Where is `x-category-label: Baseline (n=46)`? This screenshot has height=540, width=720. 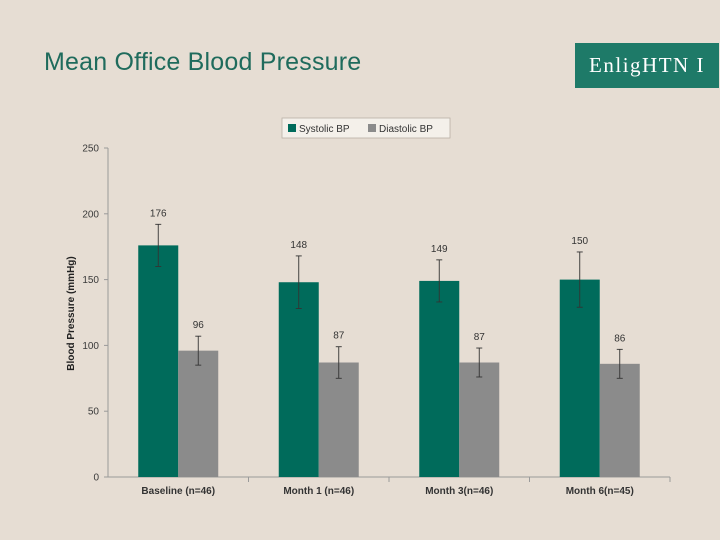 x-category-label: Baseline (n=46) is located at coordinates (178, 491).